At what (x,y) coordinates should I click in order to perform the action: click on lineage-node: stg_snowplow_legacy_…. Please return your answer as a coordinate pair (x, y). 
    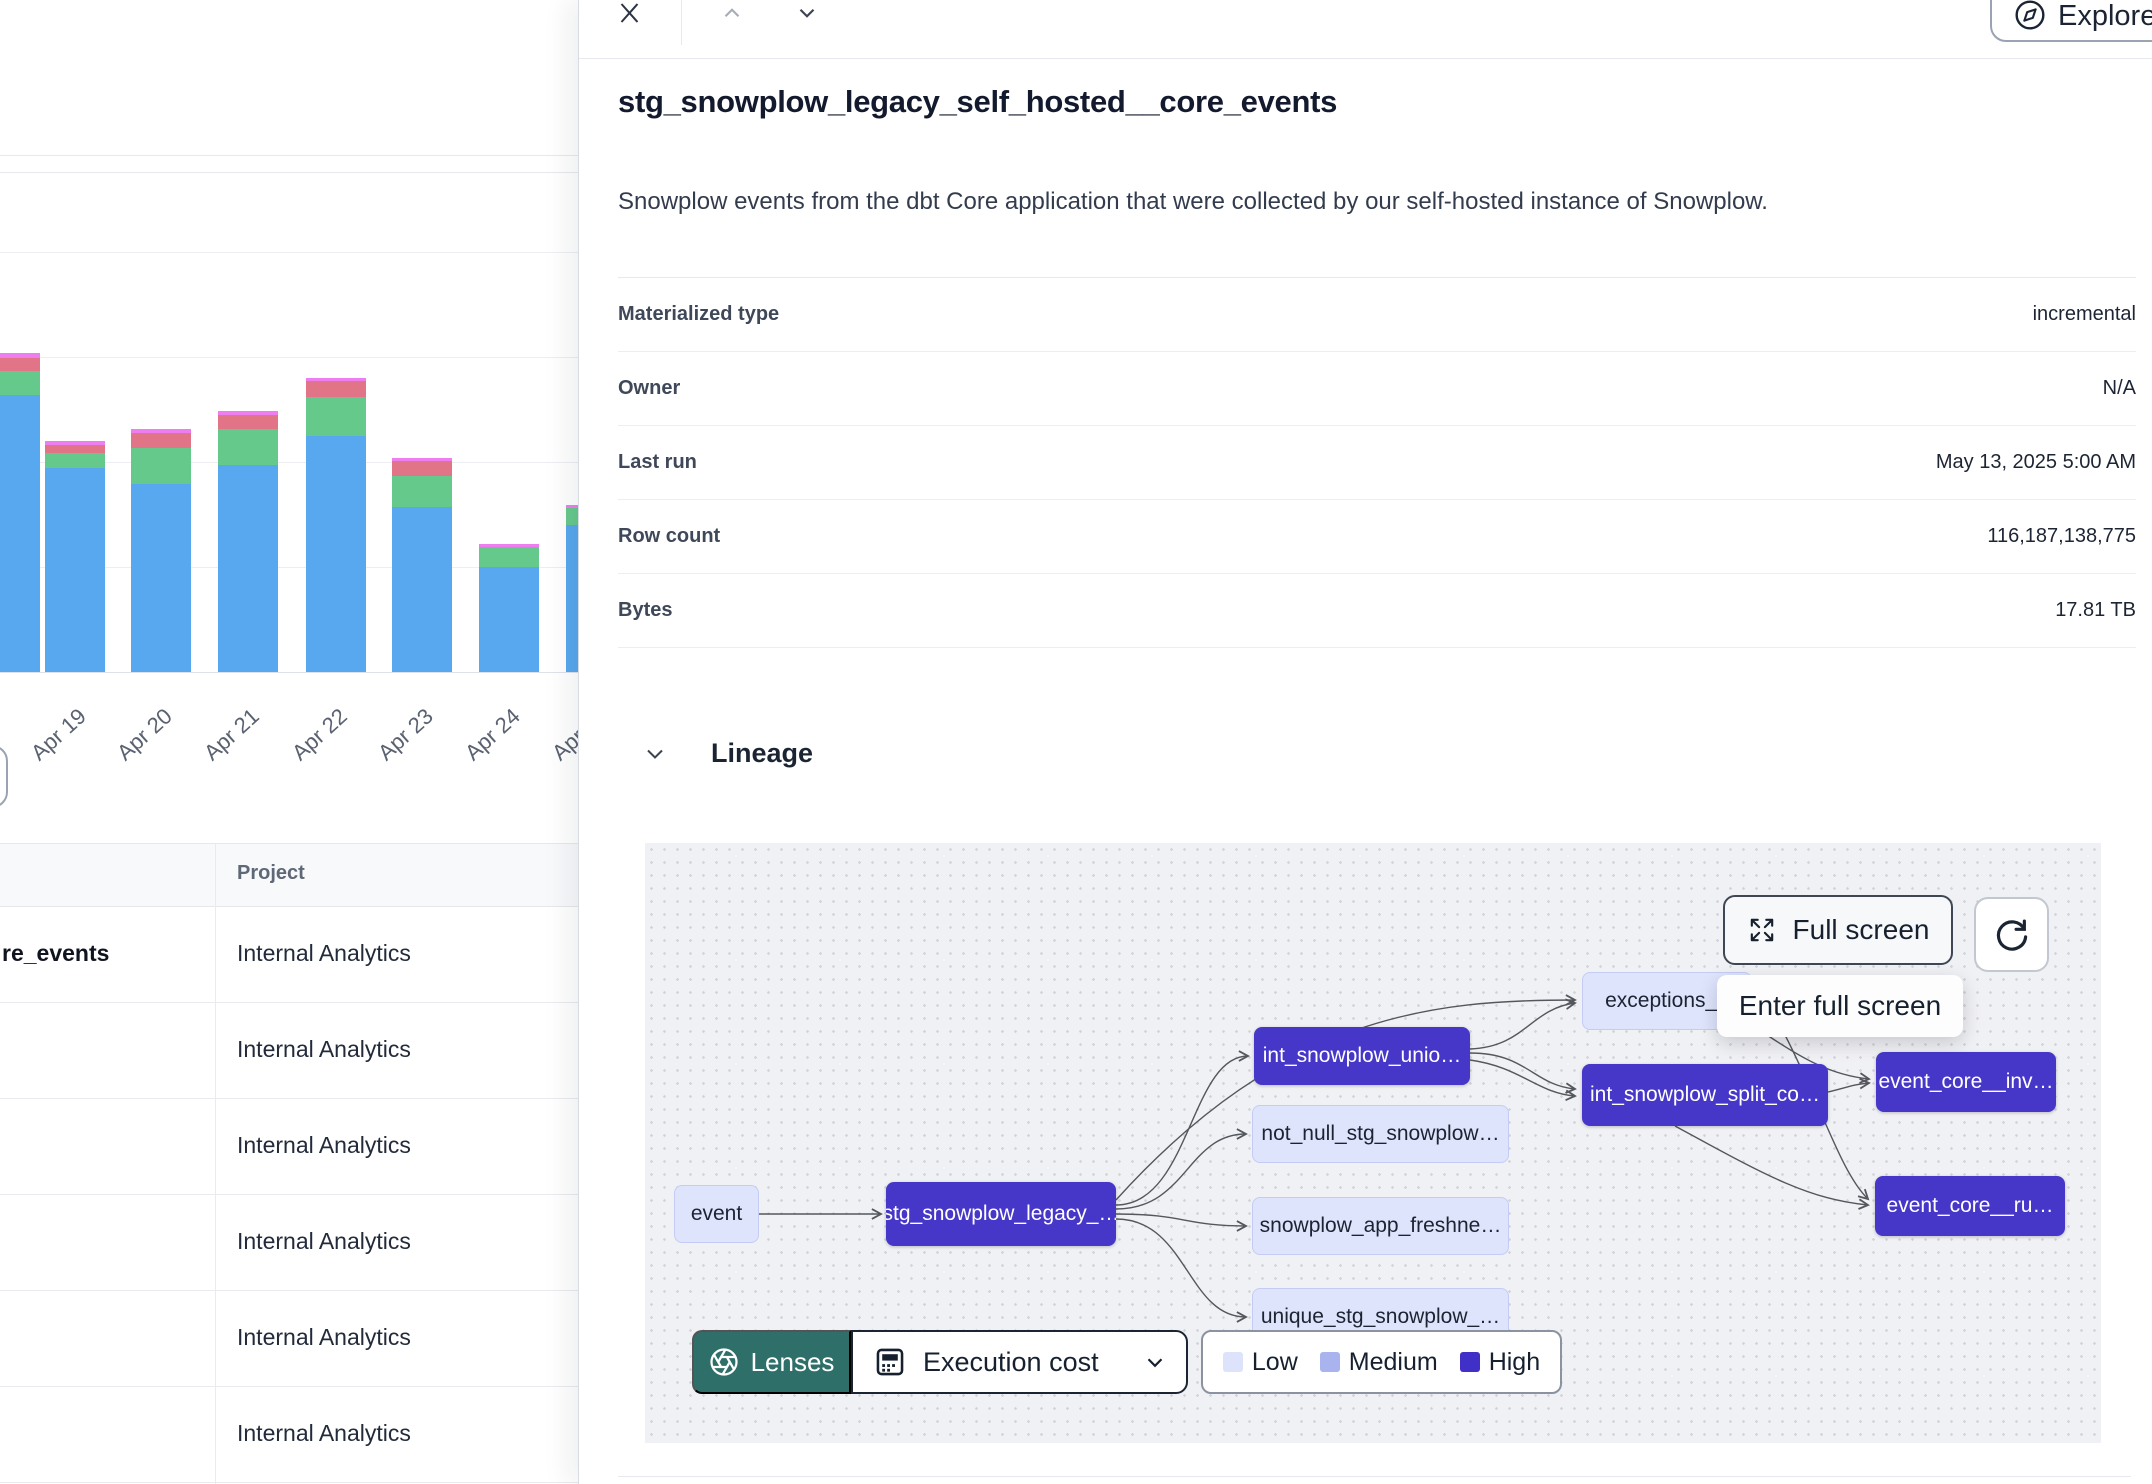
    Looking at the image, I should click on (1001, 1214).